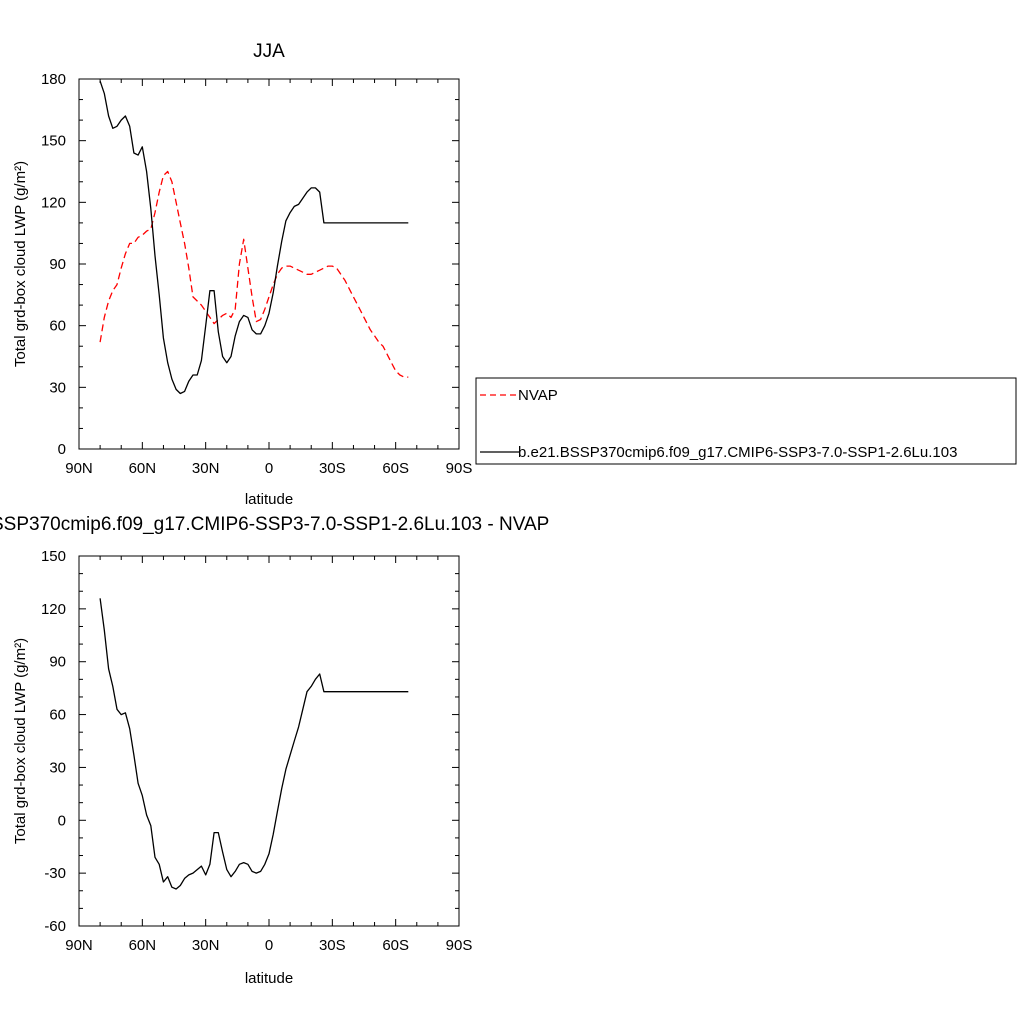 This screenshot has height=1024, width=1024. Describe the element at coordinates (395, 945) in the screenshot. I see `bottom-chart-x-tick-label: 60S` at that location.